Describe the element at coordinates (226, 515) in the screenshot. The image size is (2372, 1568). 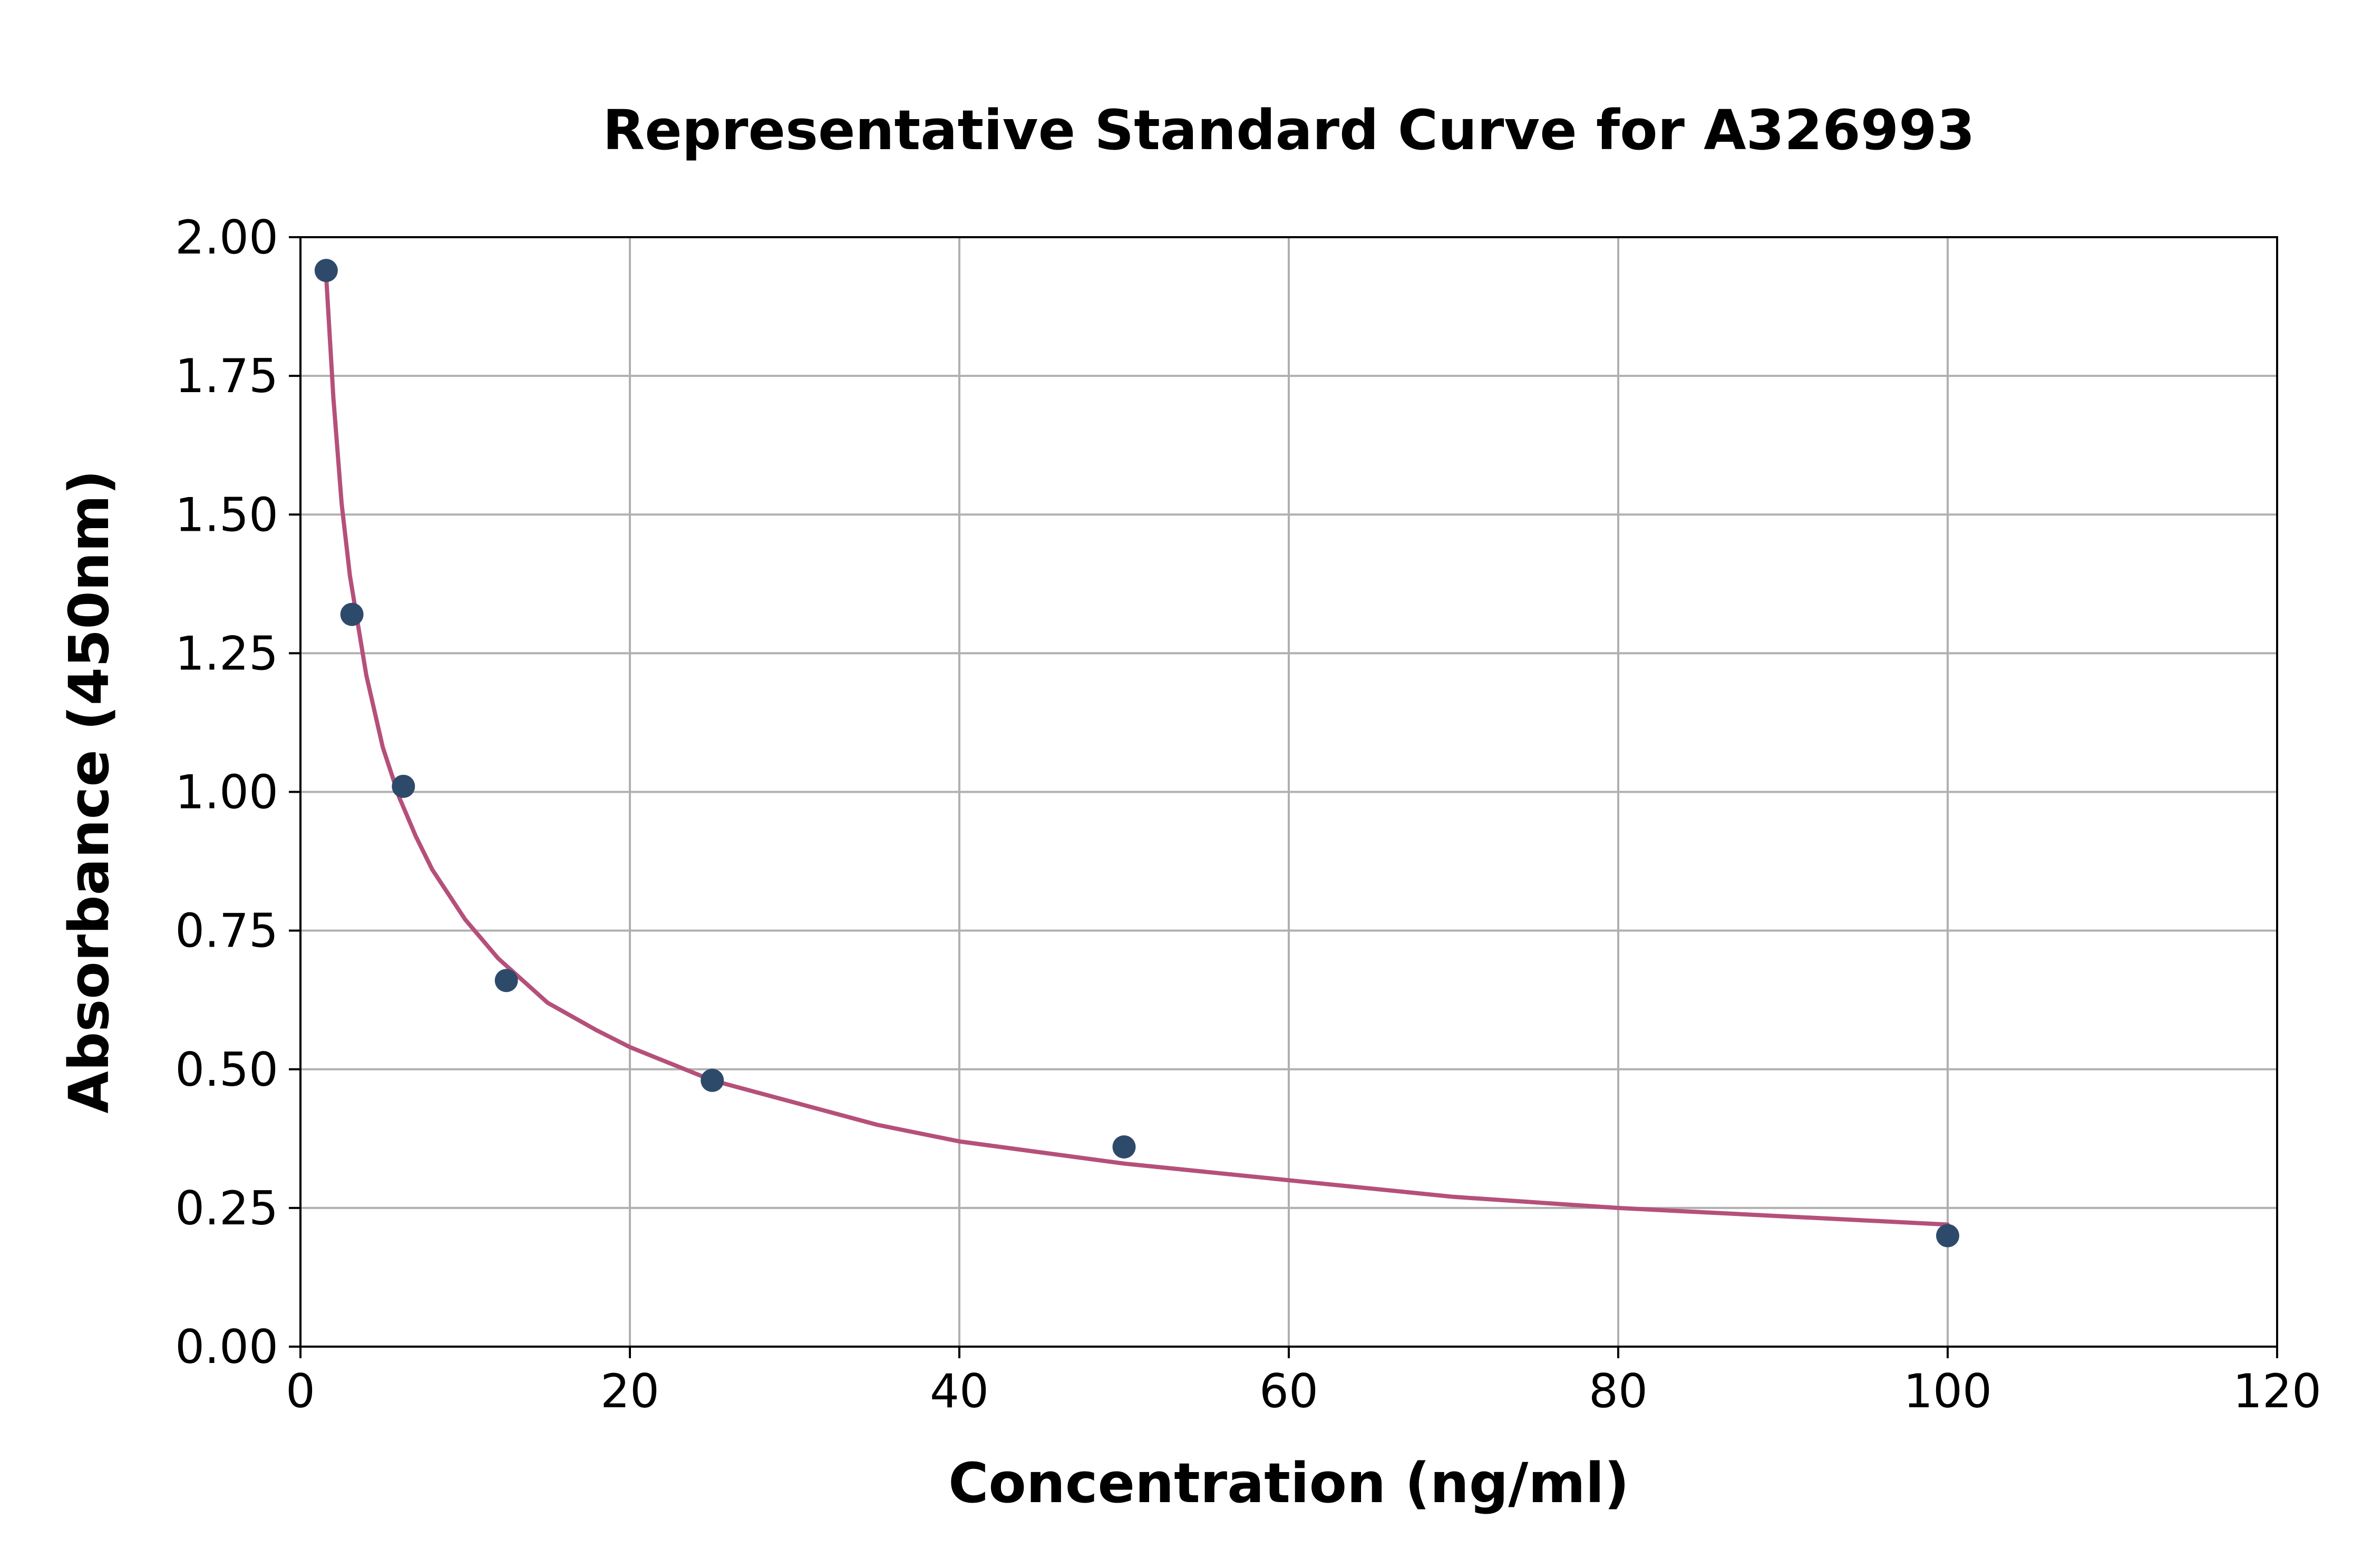
I see `y-tick-label: 1.50` at that location.